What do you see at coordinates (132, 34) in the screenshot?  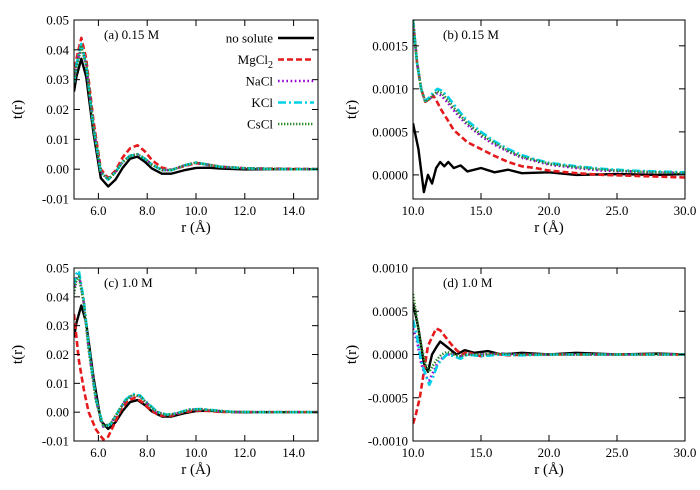 I see `panel-label: (a) 0.15 M` at bounding box center [132, 34].